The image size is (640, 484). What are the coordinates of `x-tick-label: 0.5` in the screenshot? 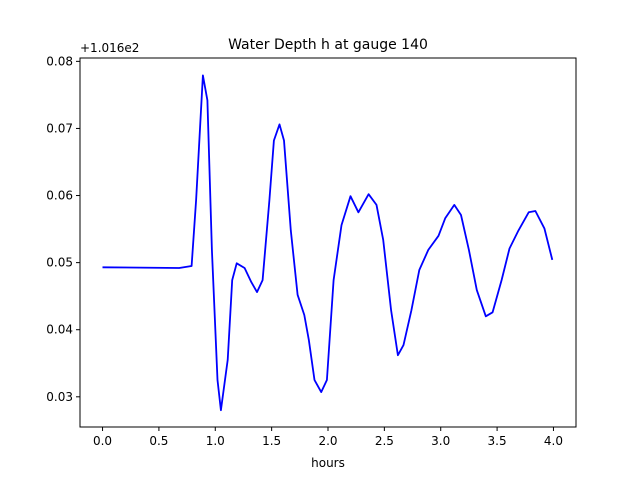 It's located at (158, 441).